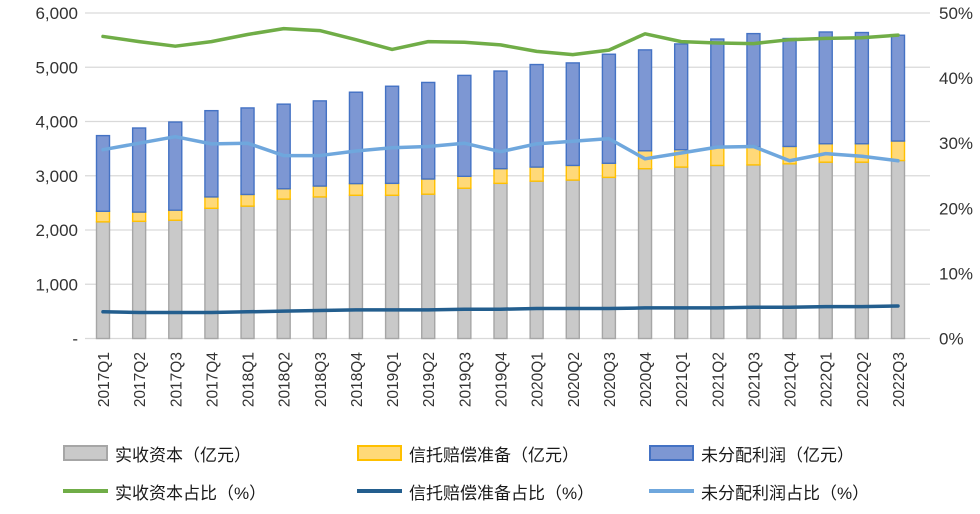 This screenshot has width=980, height=514. I want to click on y-axis-label-left: 4,000, so click(56, 122).